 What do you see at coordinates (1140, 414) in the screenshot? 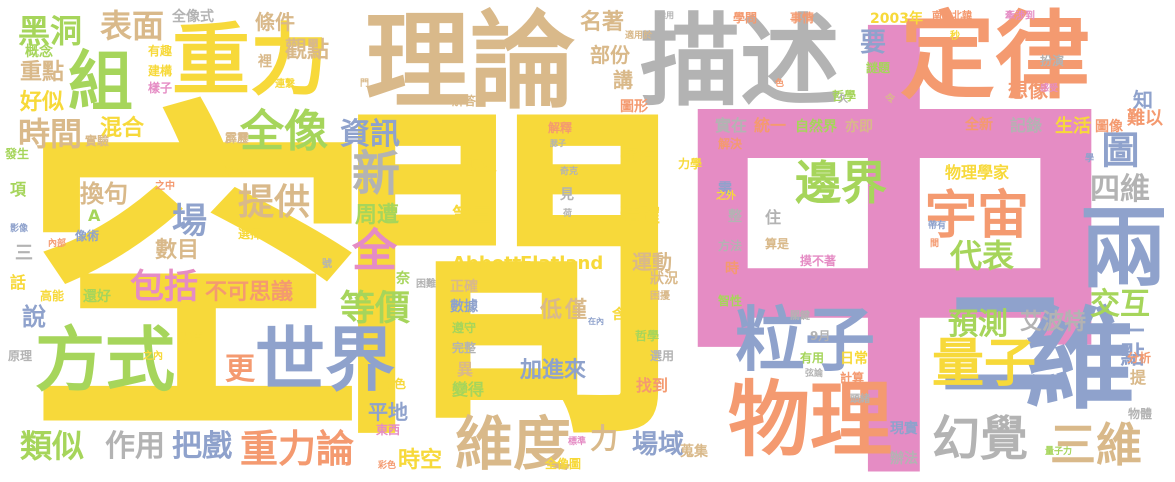
I see `word-wuti: 物體` at bounding box center [1140, 414].